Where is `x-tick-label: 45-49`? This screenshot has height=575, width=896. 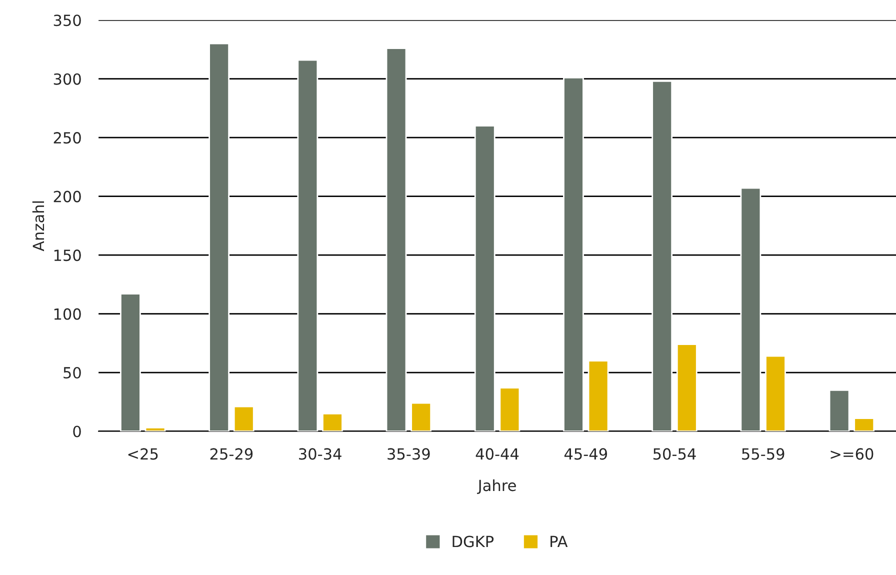
x-tick-label: 45-49 is located at coordinates (586, 454).